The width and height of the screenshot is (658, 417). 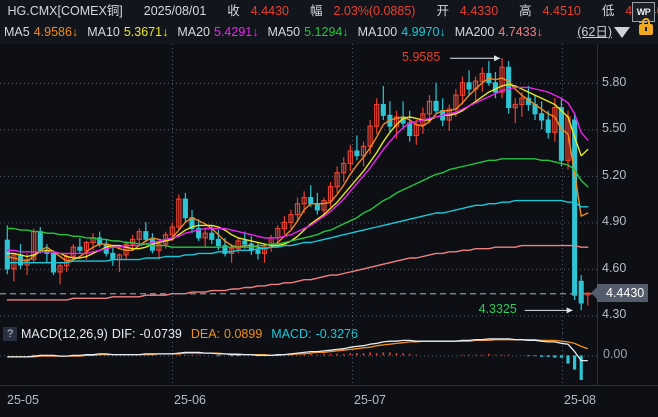 I want to click on close-value: 4.4430, so click(x=269, y=11).